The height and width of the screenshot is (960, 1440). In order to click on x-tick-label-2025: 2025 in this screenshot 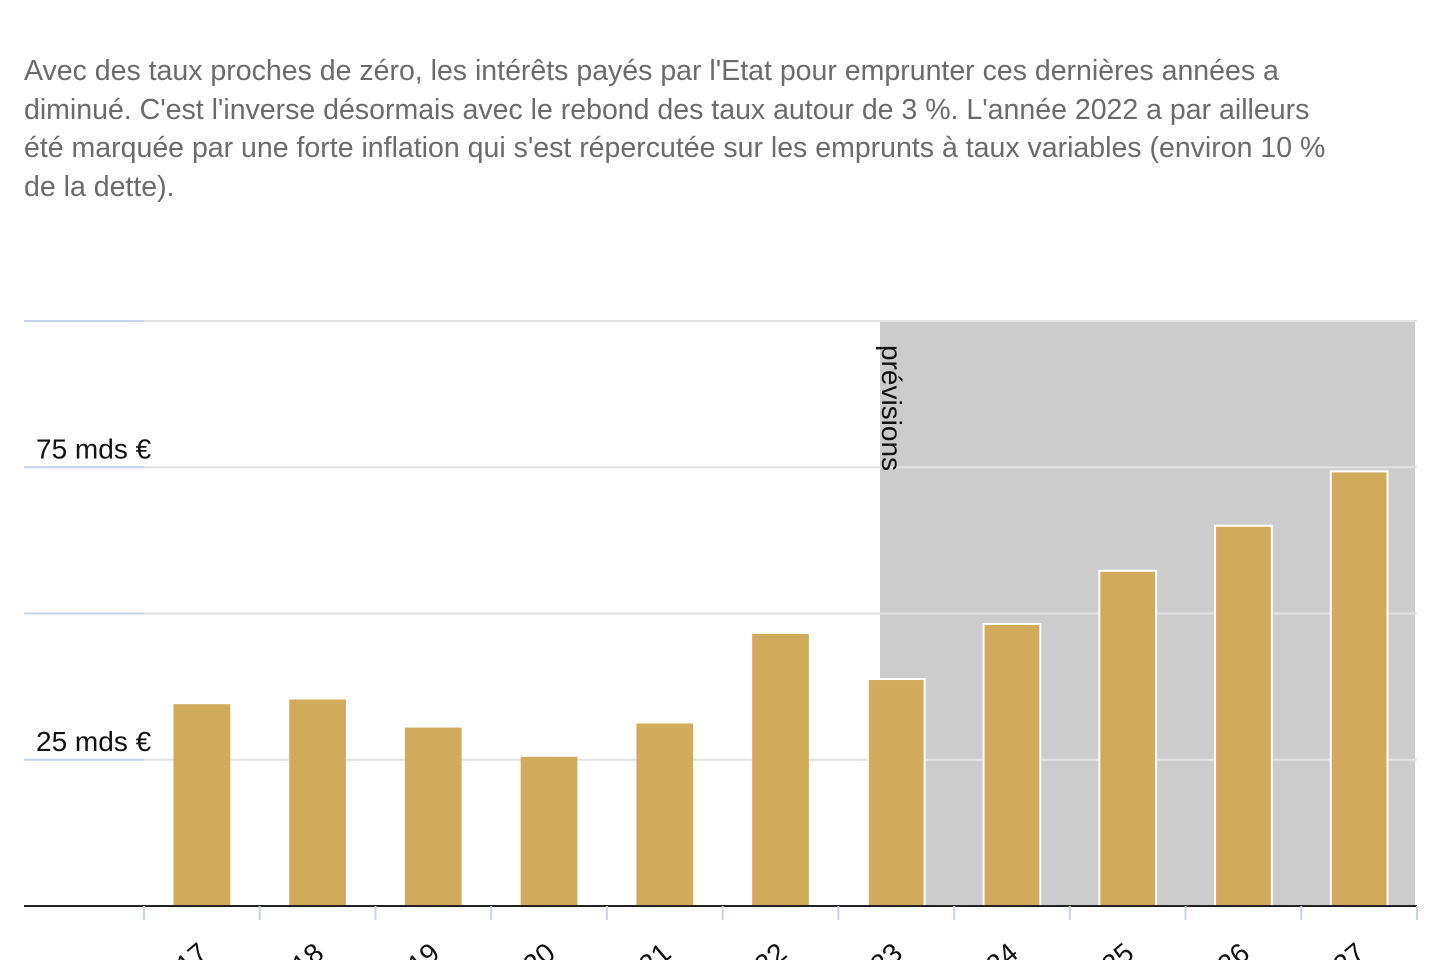, I will do `click(1106, 948)`.